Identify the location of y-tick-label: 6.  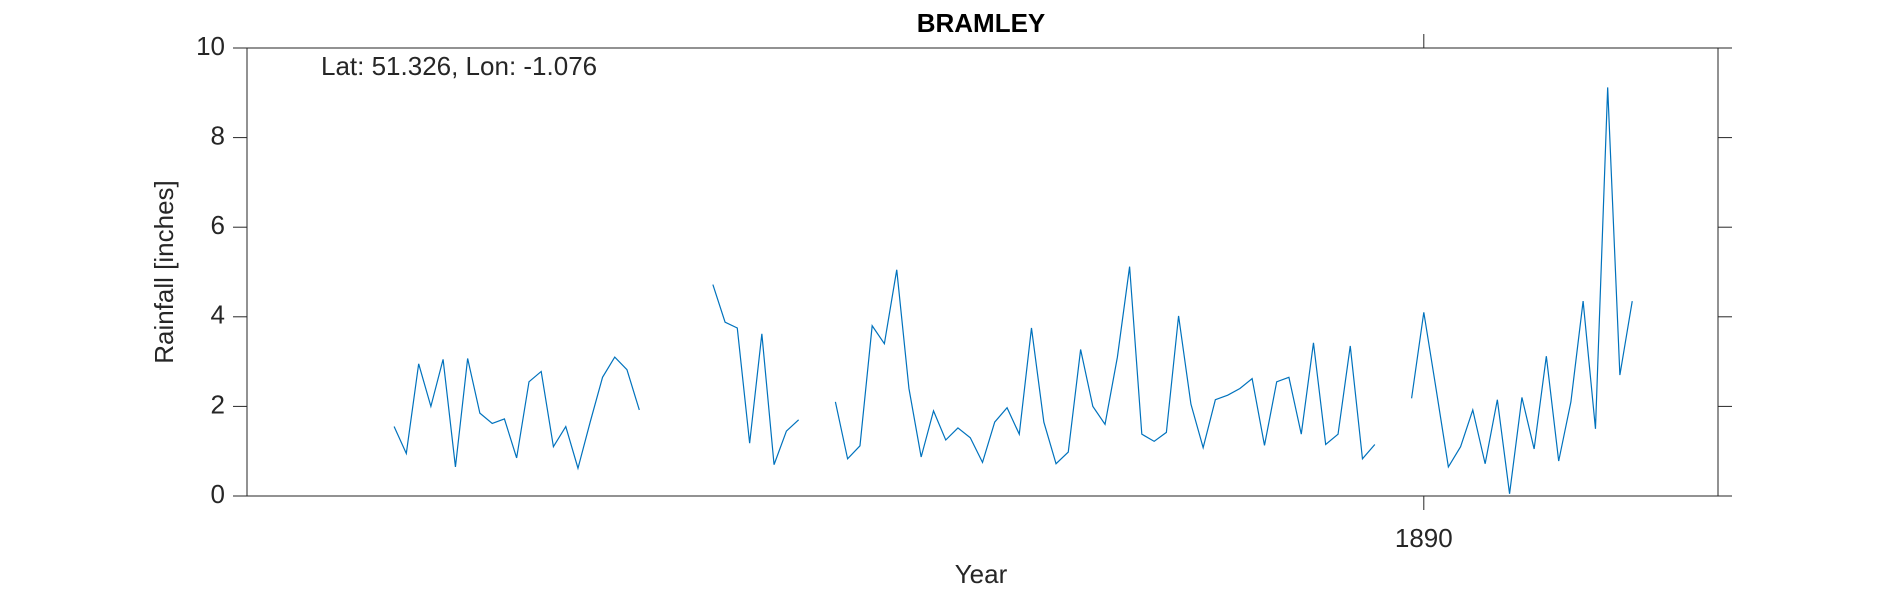
(218, 225).